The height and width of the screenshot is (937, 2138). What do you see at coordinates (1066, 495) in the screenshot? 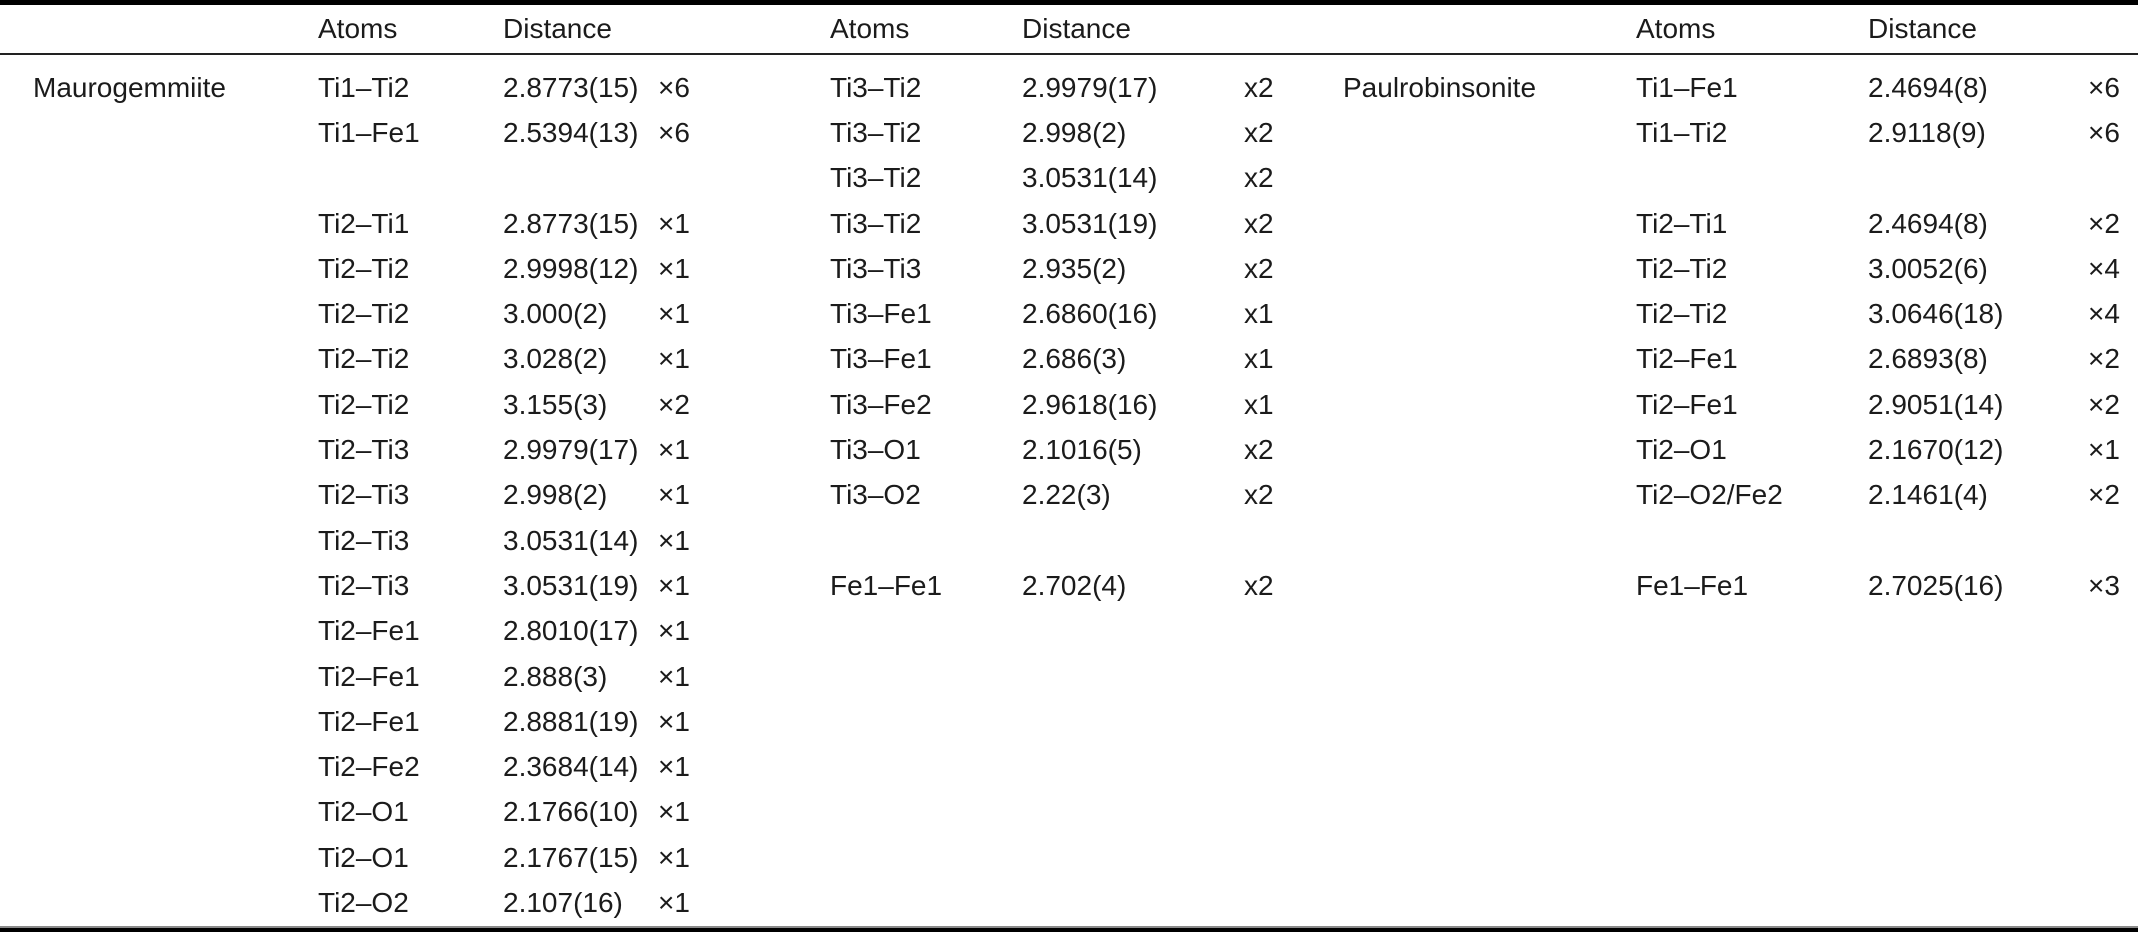
I see `distance-cell: 2.22(3)` at bounding box center [1066, 495].